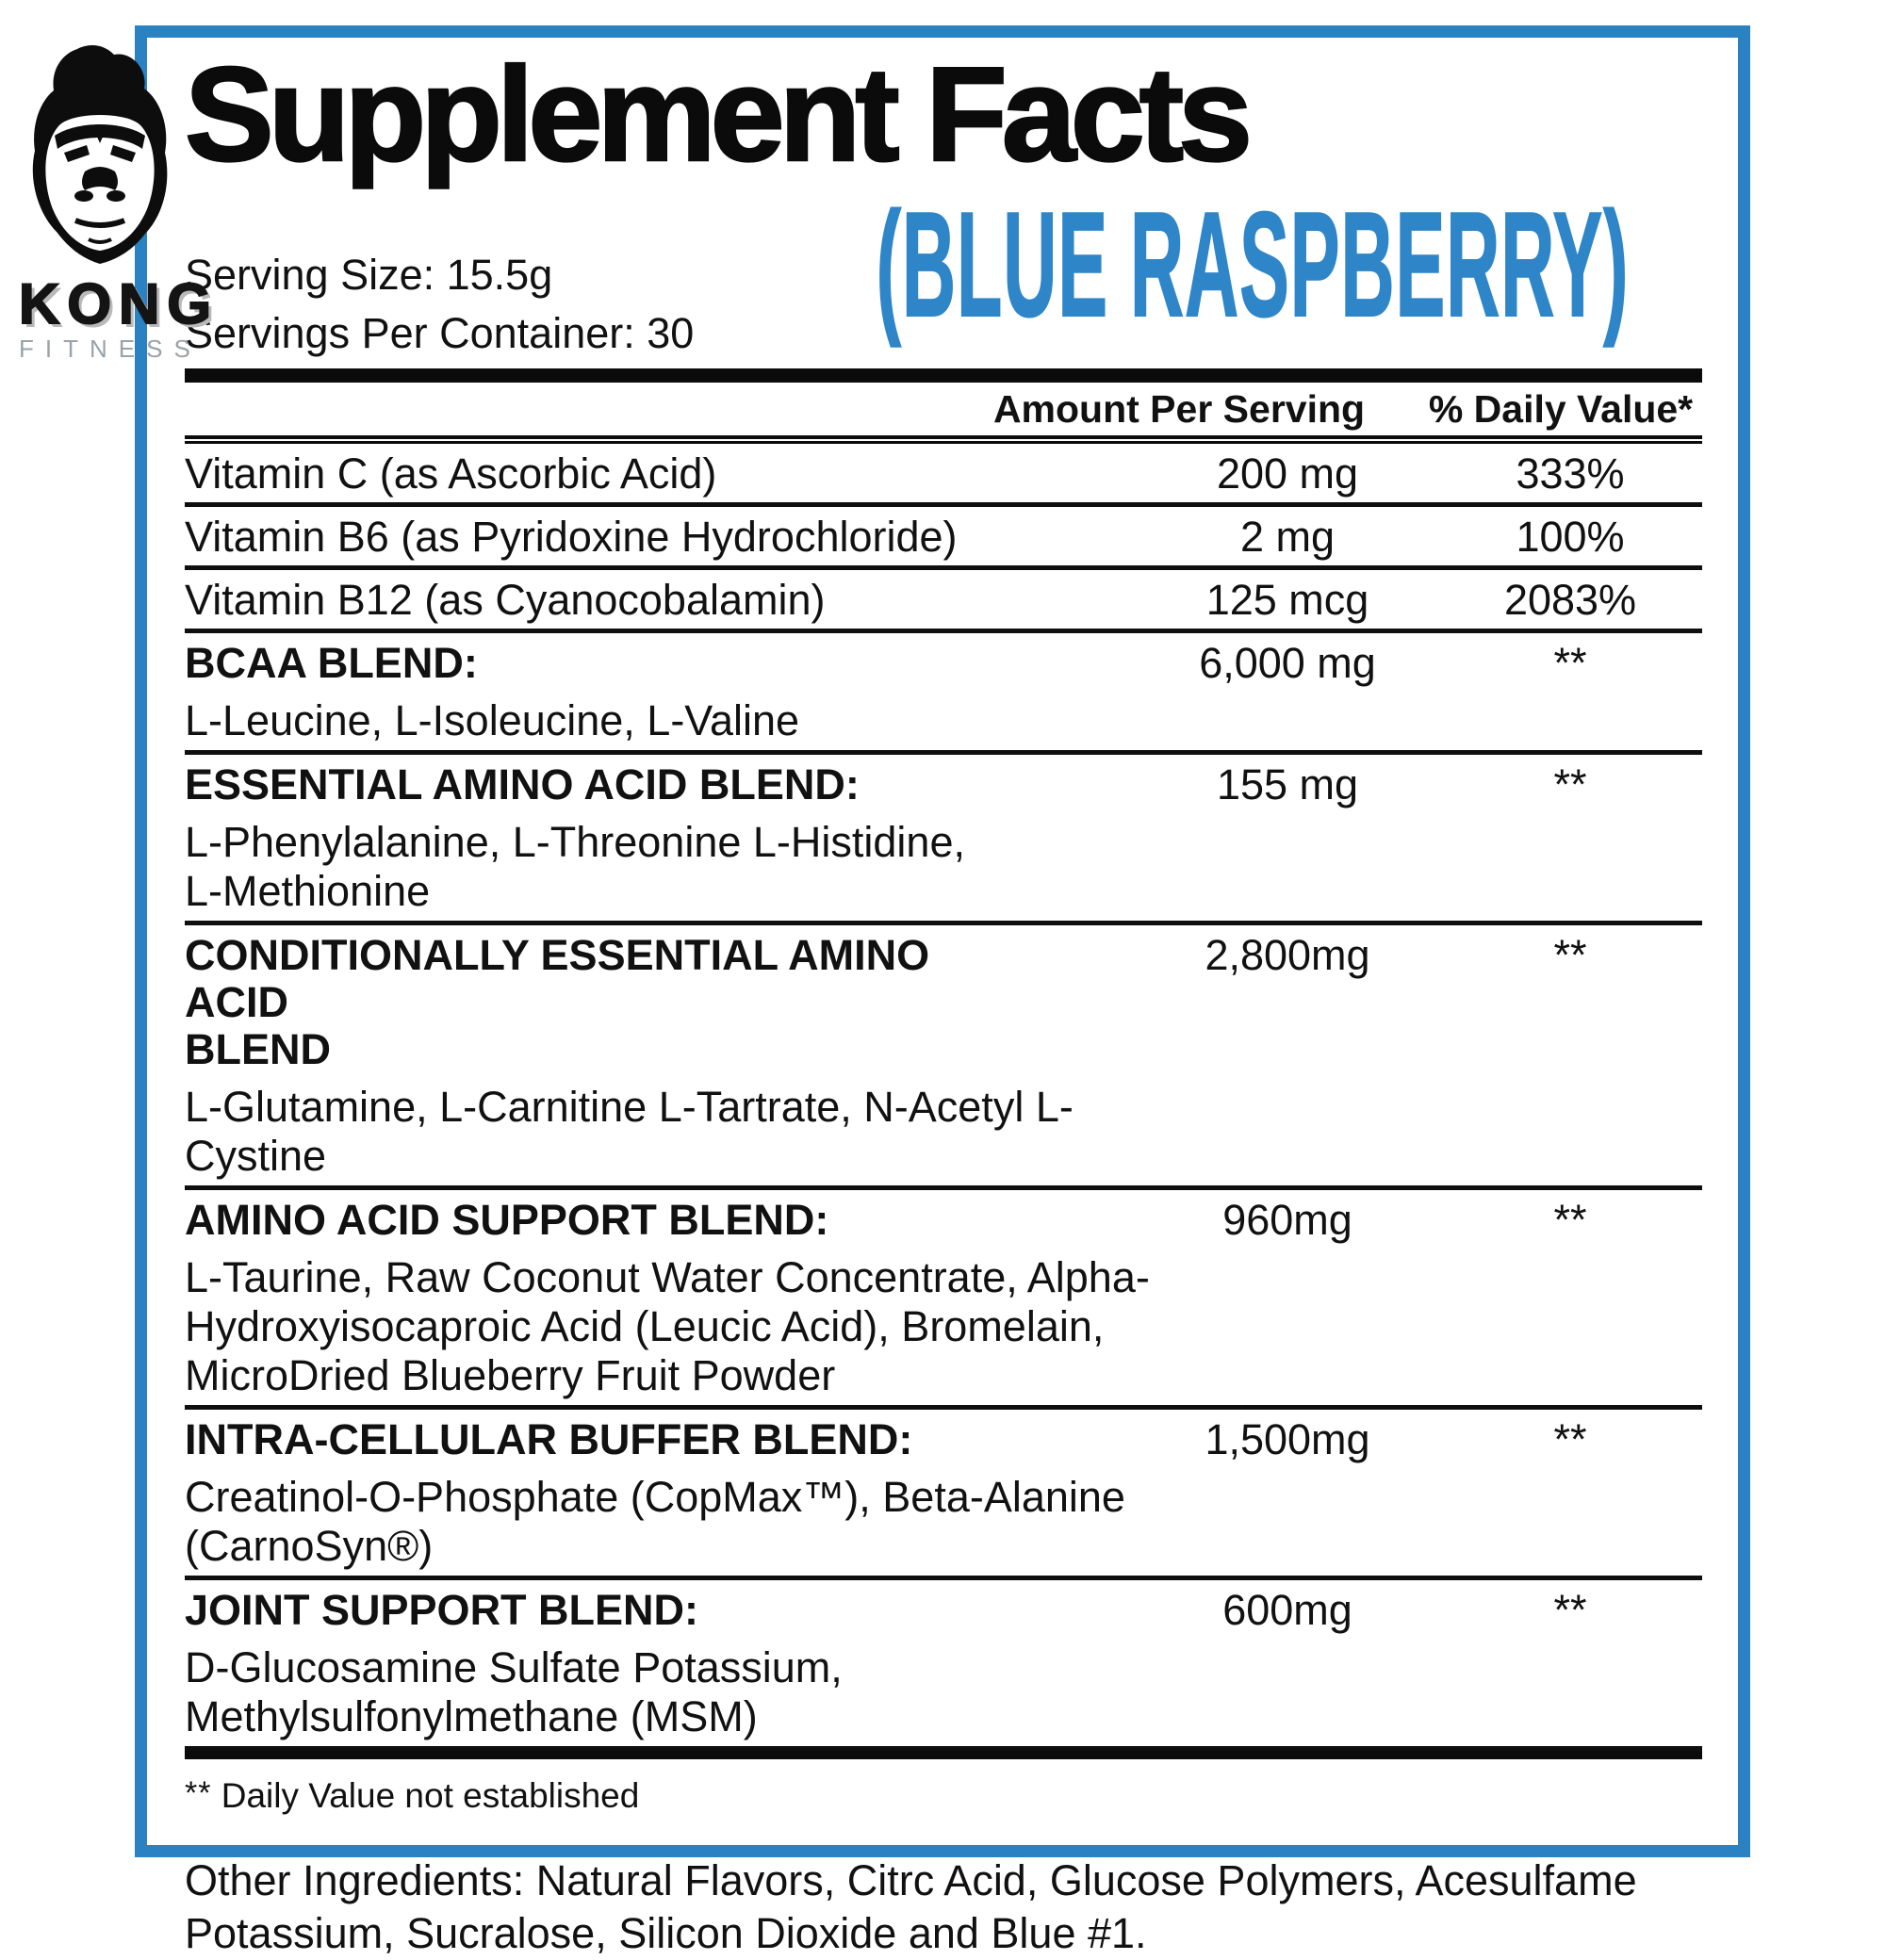  I want to click on row-ingredients: L-Leucine, L-Isoleucine, L-Valine, so click(492, 720).